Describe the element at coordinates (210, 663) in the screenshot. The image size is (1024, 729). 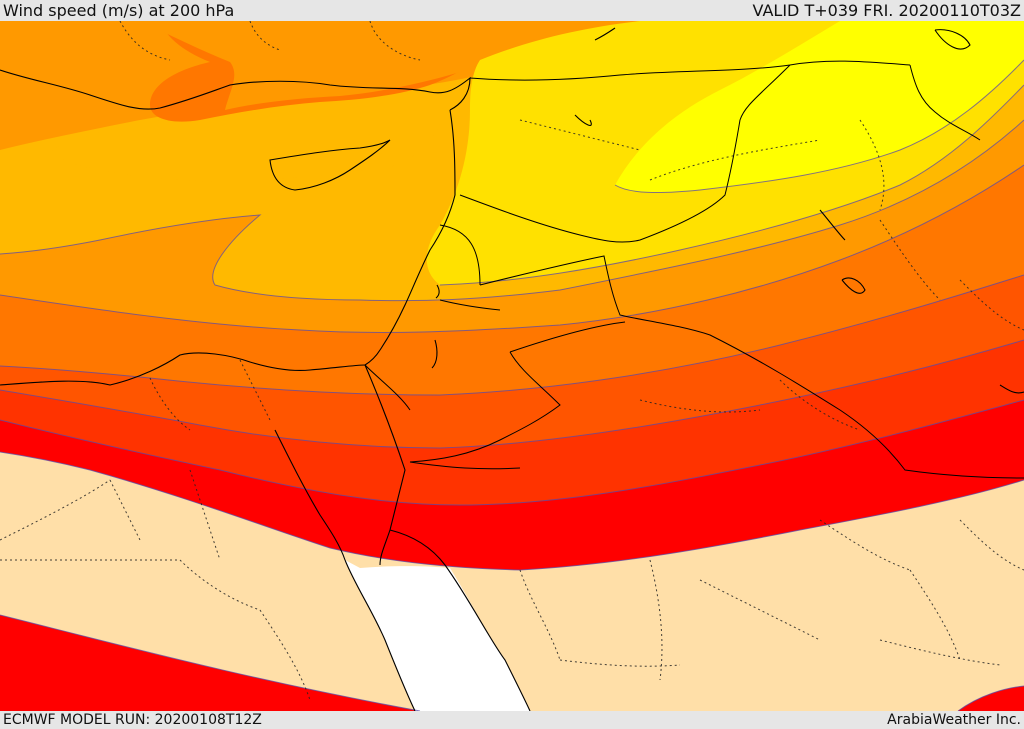
I see `band-southwest-red` at that location.